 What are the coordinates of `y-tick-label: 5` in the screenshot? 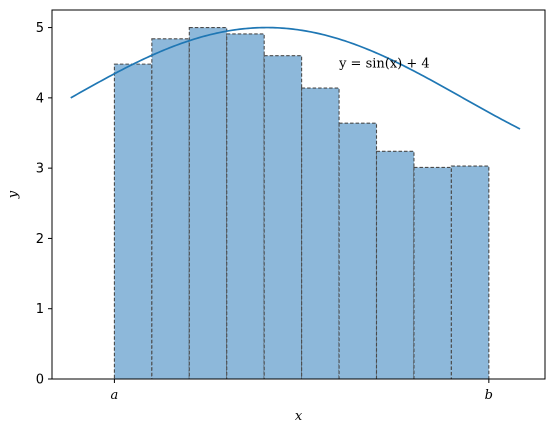 It's located at (40, 28).